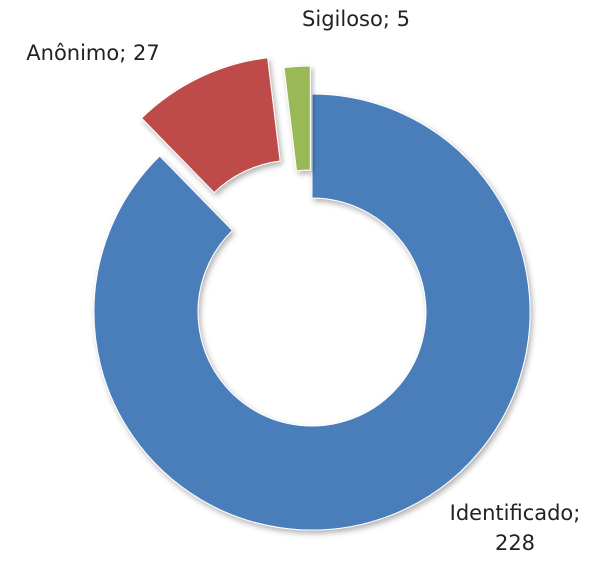 The image size is (601, 561). I want to click on data-label: Identificado; 228, so click(515, 528).